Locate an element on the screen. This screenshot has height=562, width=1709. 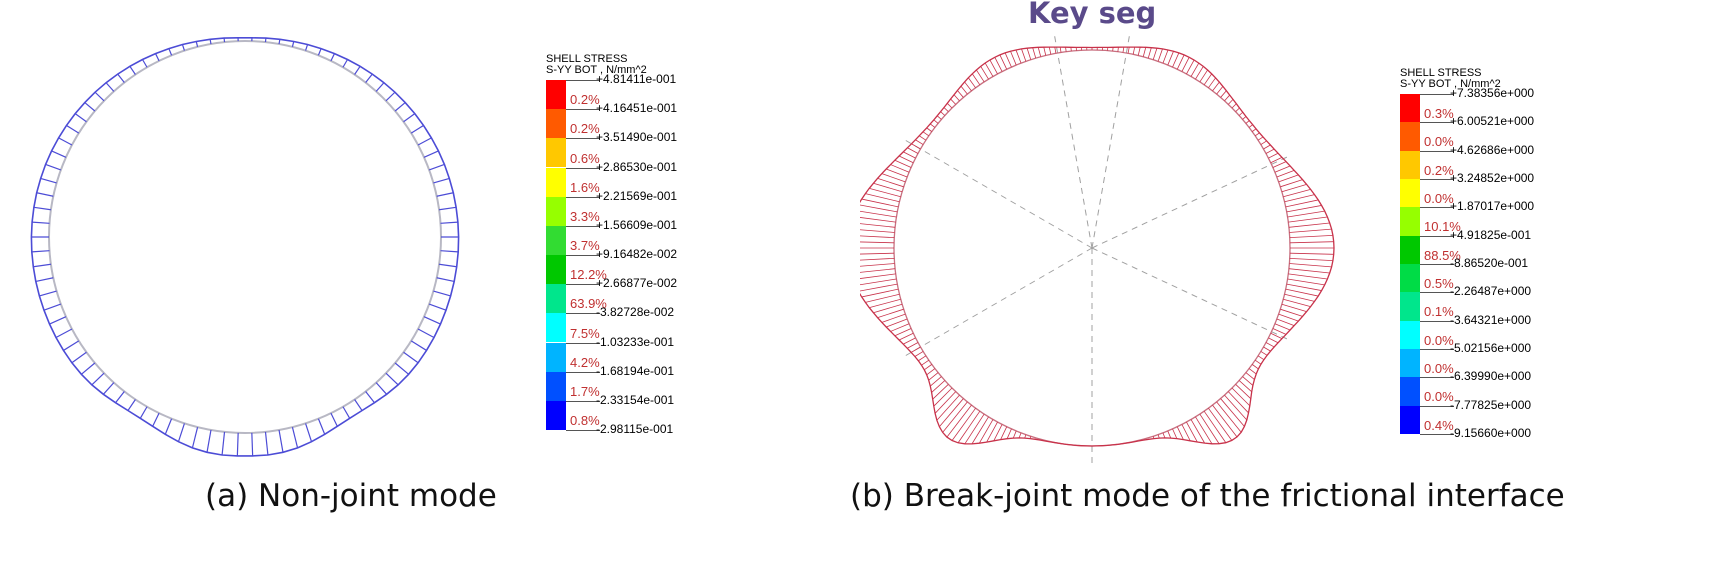
legend-percent: 7.5% is located at coordinates (585, 333).